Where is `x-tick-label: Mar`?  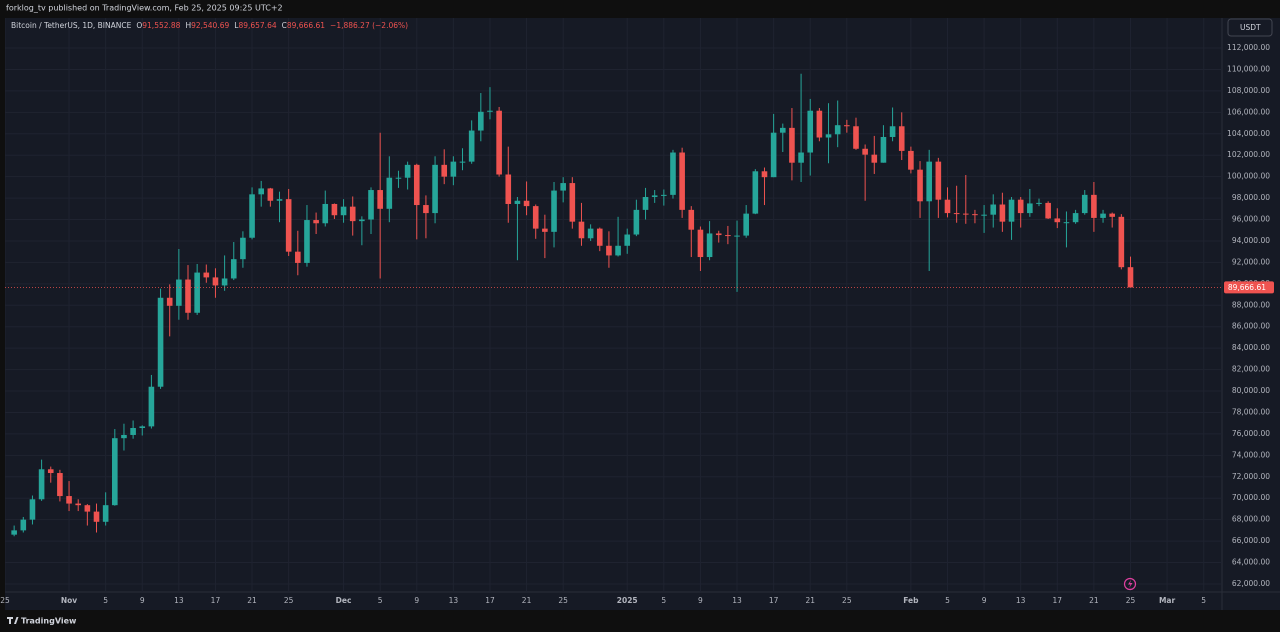 x-tick-label: Mar is located at coordinates (1167, 600).